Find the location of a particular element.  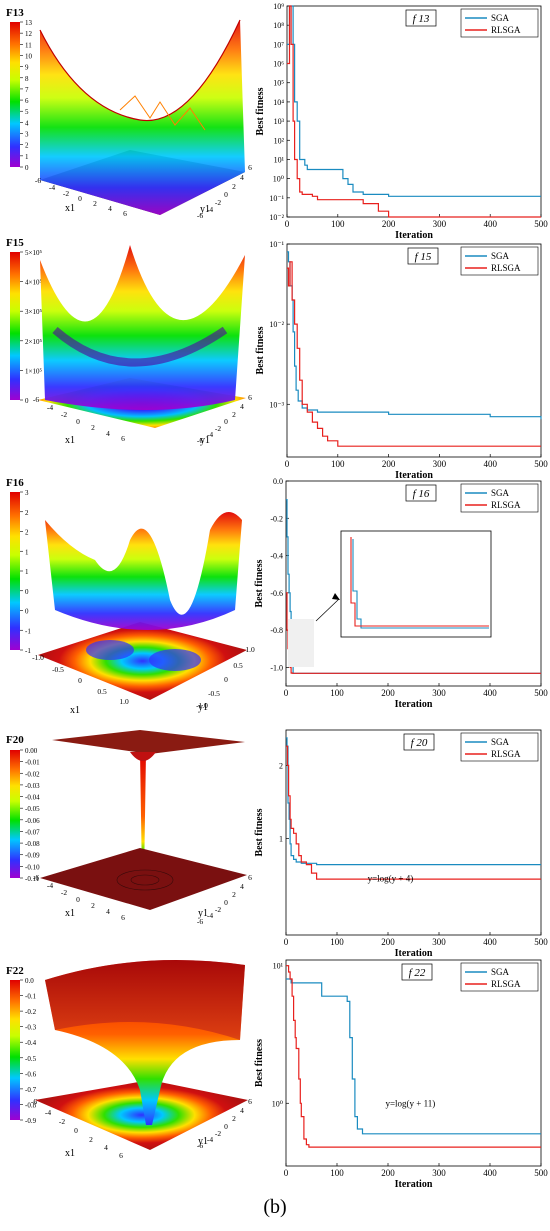

colorbar-tick-label: -0.8 is located at coordinates (31, 1105).